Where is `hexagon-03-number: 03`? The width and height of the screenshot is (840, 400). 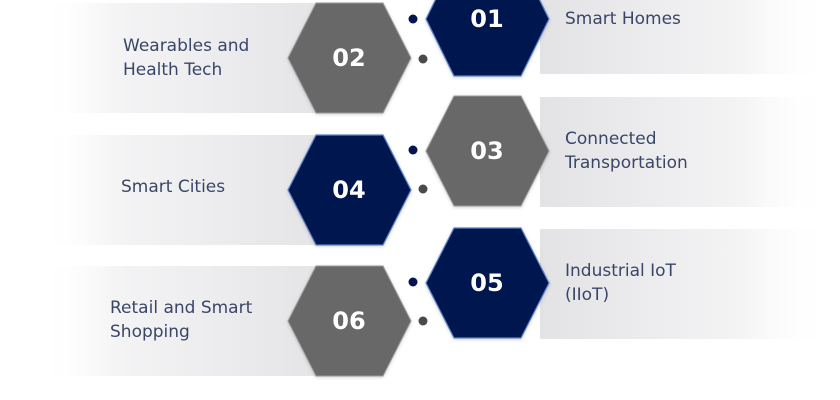
hexagon-03-number: 03 is located at coordinates (486, 151).